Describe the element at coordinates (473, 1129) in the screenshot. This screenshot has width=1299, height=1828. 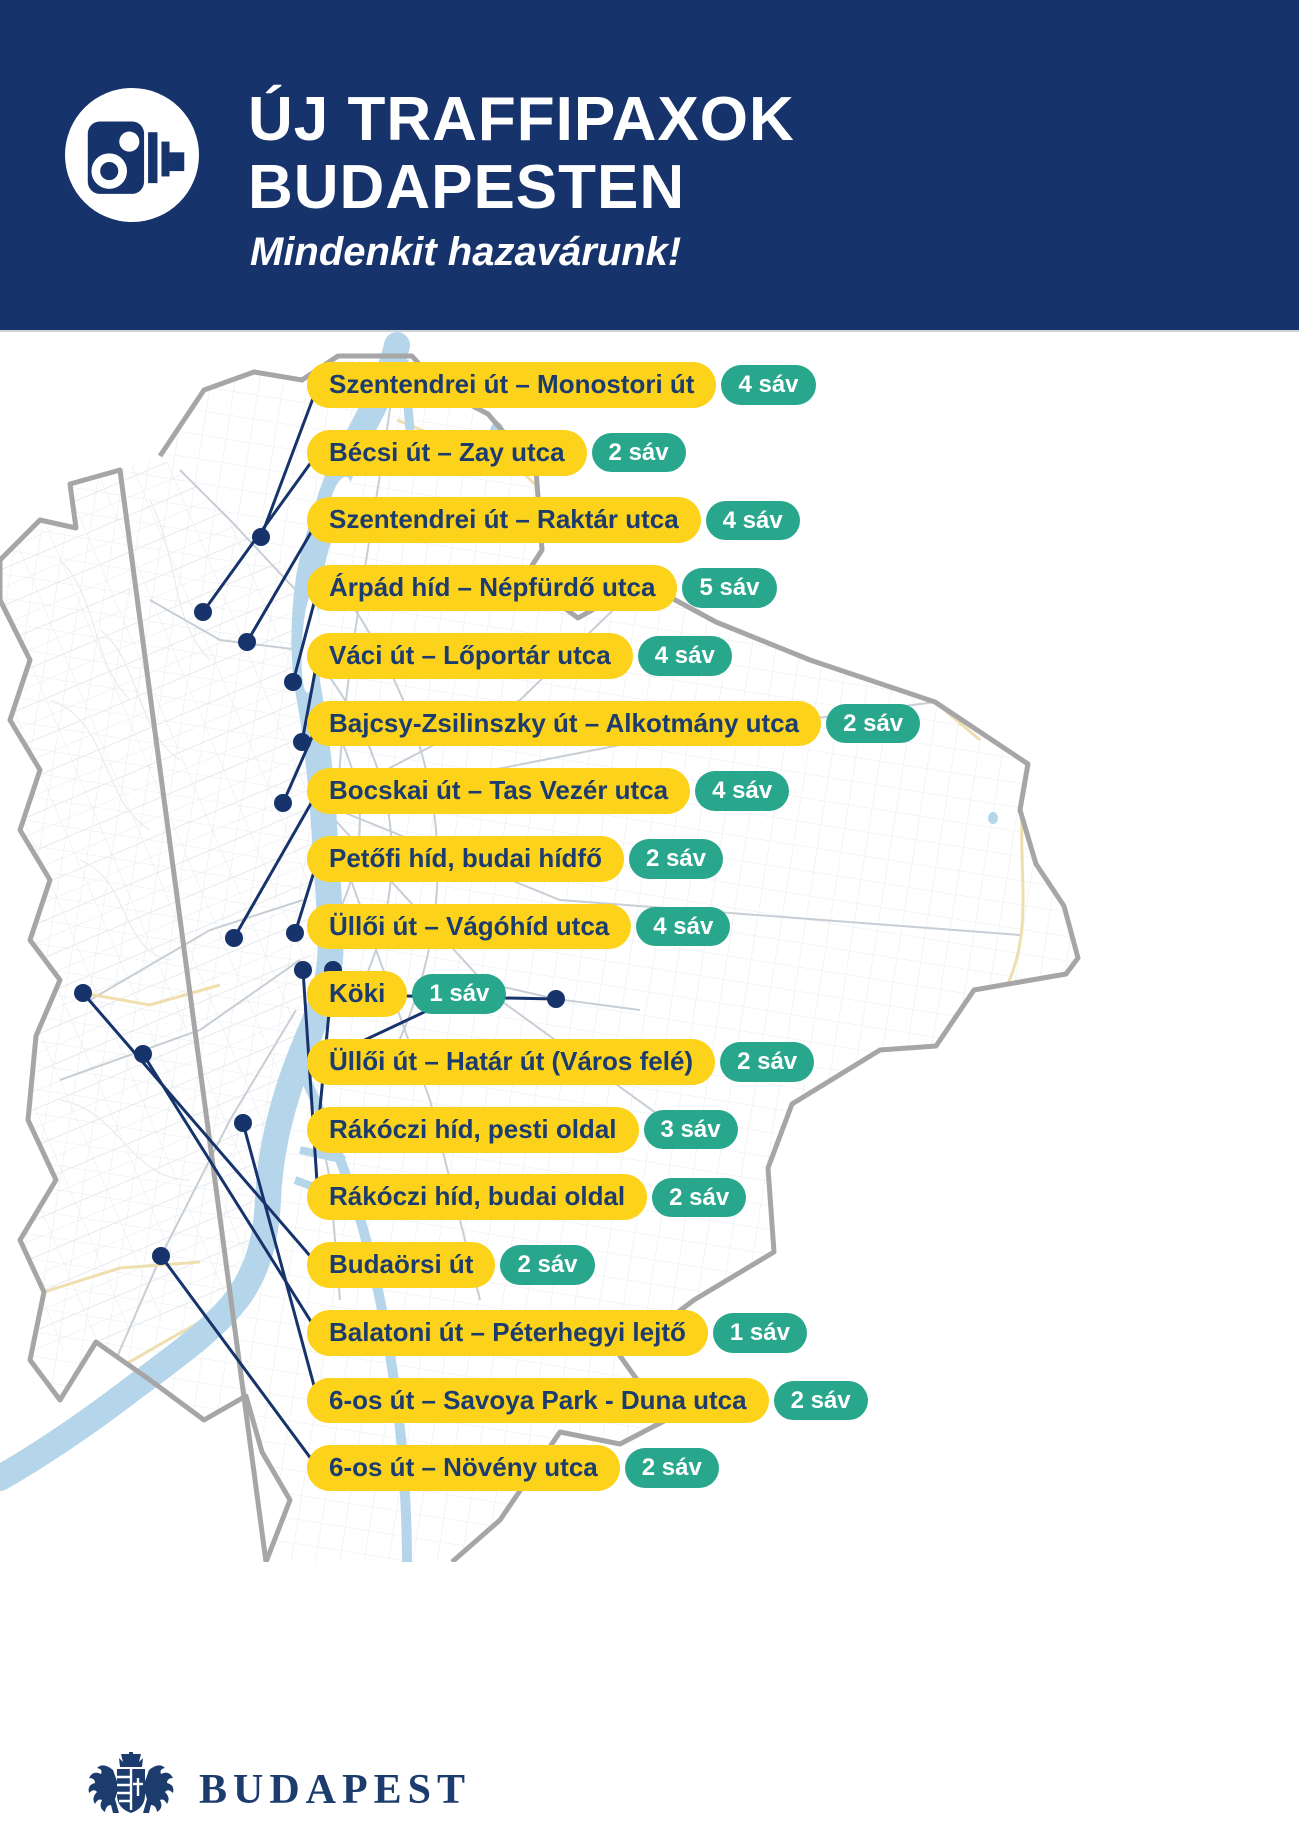
I see `location-pill: Rákóczi híd, pesti oldal` at that location.